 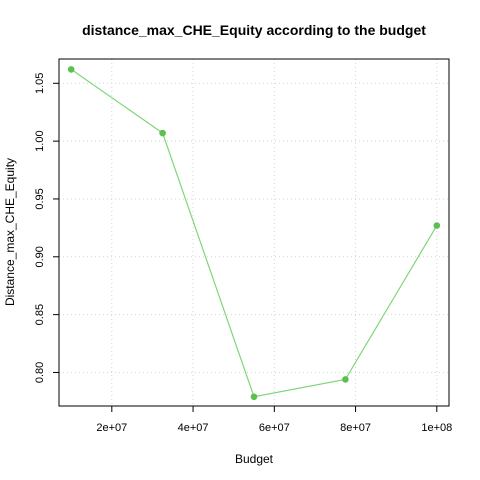 I want to click on x-axis-label: Budget, so click(x=254, y=459).